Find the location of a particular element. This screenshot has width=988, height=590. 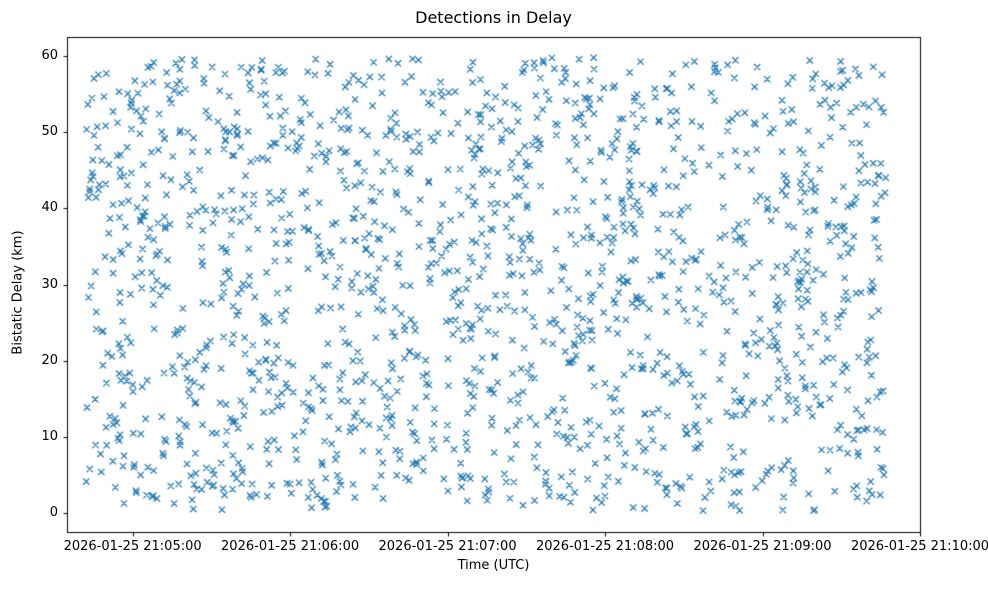

x-tick-label: 2026-01-25 21:09:00 is located at coordinates (762, 546).